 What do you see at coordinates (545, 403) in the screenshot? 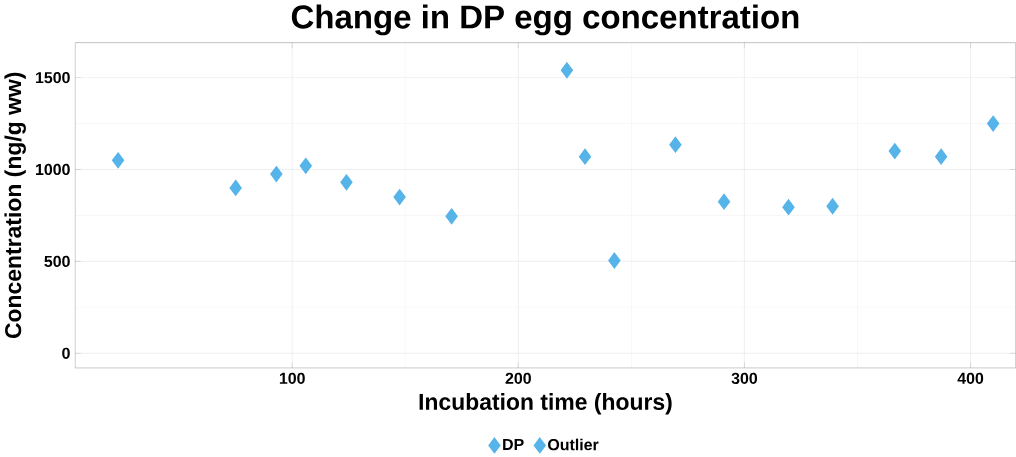
I see `x-axis-title: Incubation time (hours)` at bounding box center [545, 403].